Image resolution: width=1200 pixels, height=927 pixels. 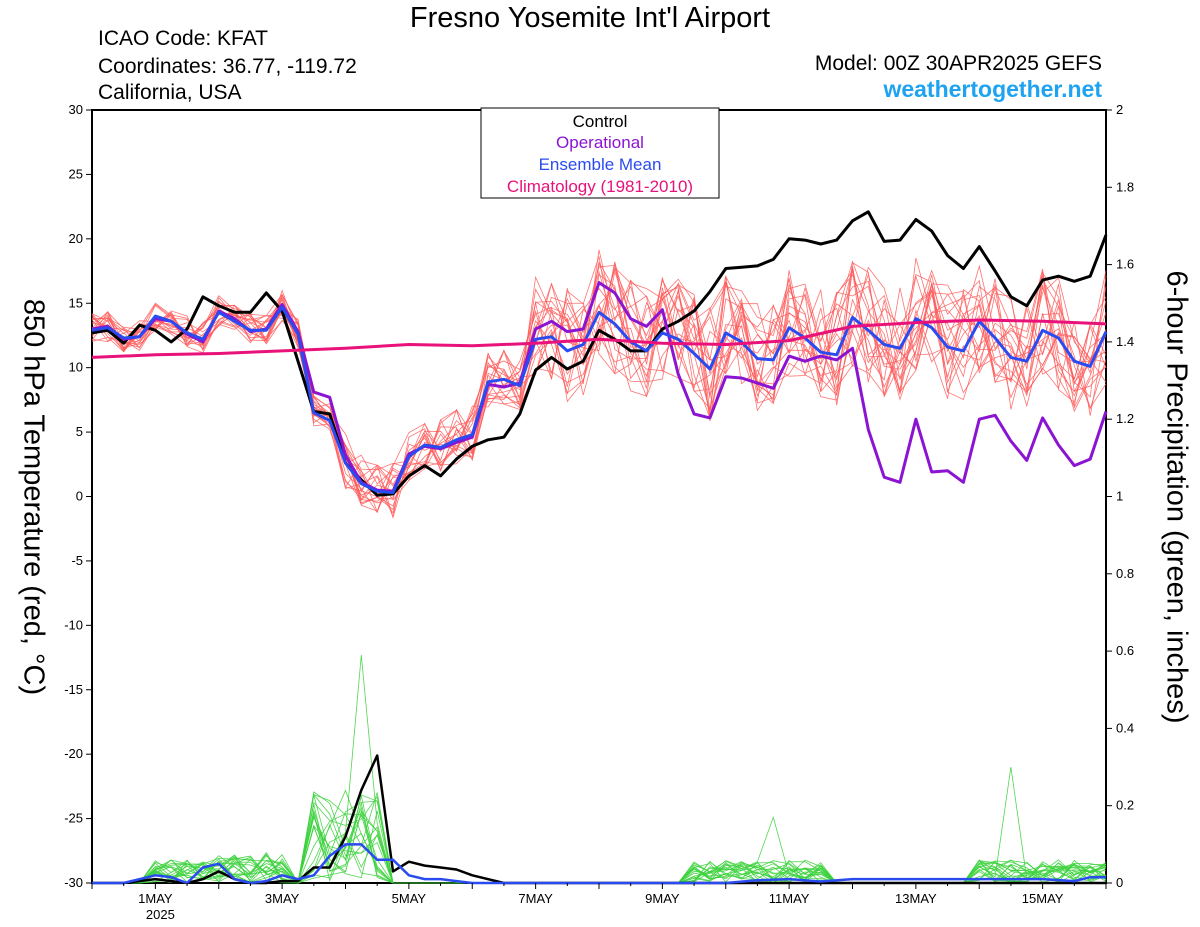 I want to click on climatology-line, so click(x=599, y=338).